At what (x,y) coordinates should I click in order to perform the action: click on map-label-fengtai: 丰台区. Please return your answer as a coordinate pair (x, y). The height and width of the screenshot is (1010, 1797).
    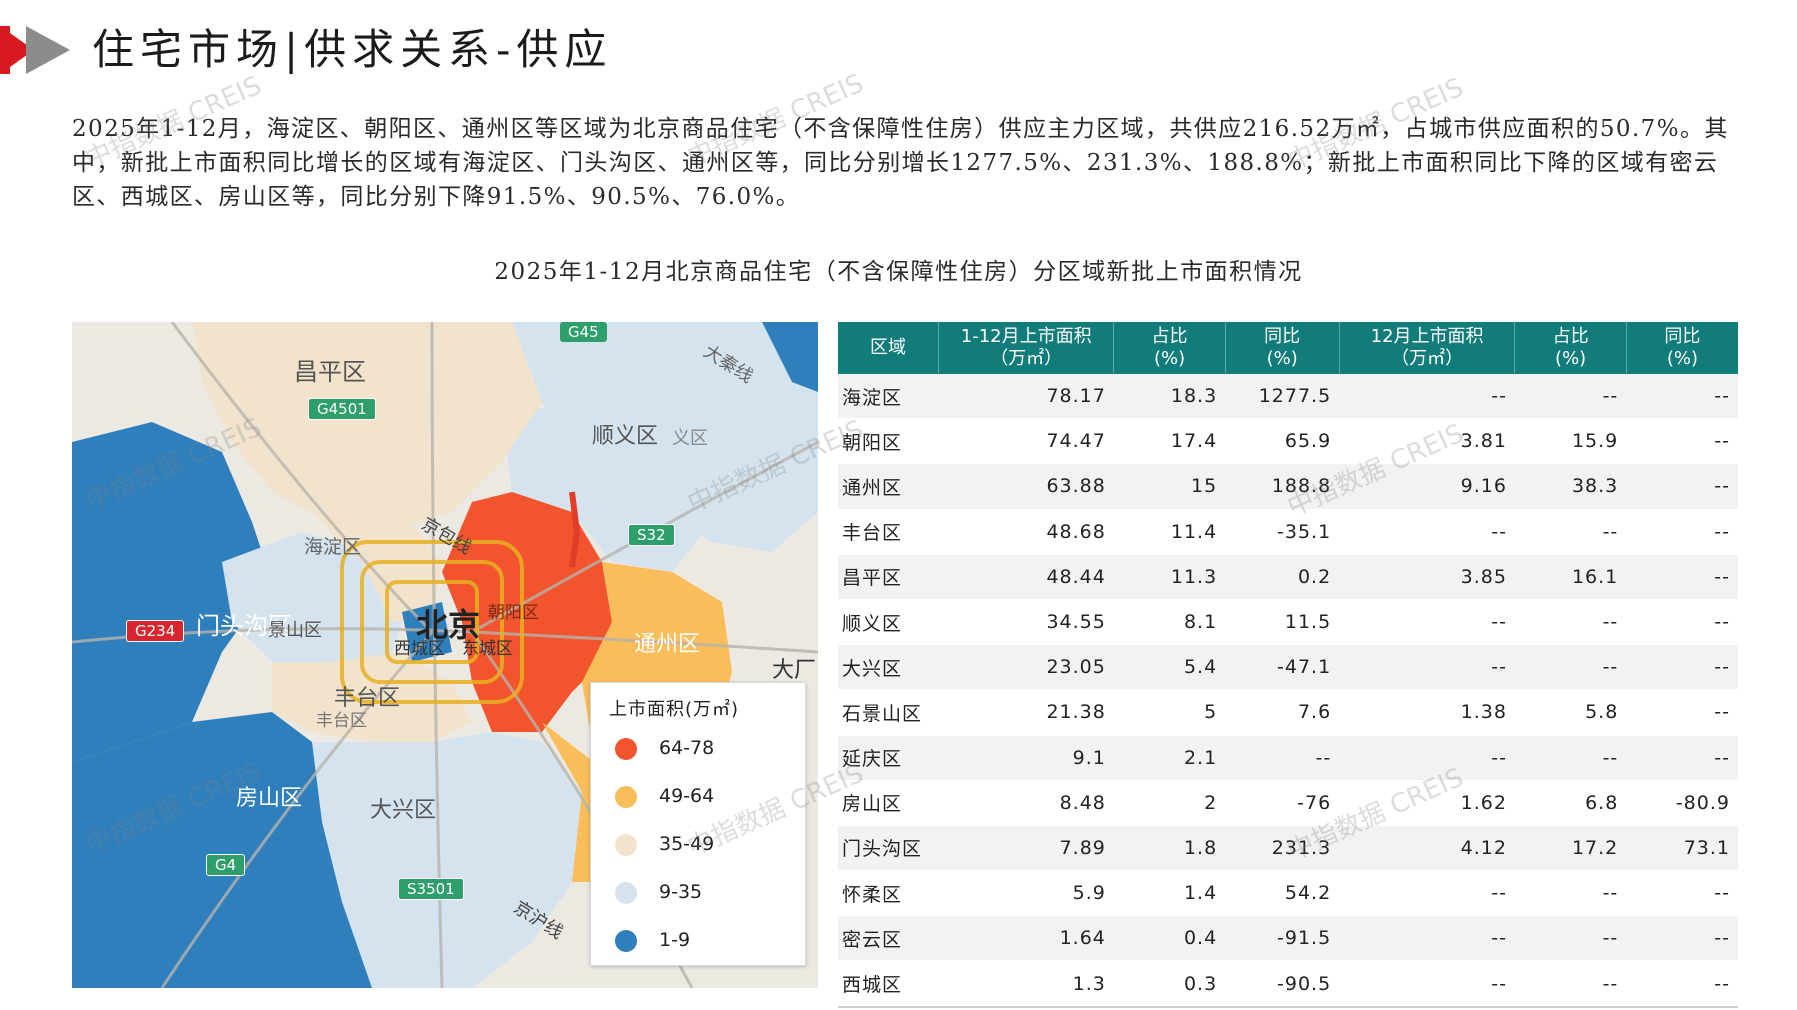
    Looking at the image, I should click on (367, 698).